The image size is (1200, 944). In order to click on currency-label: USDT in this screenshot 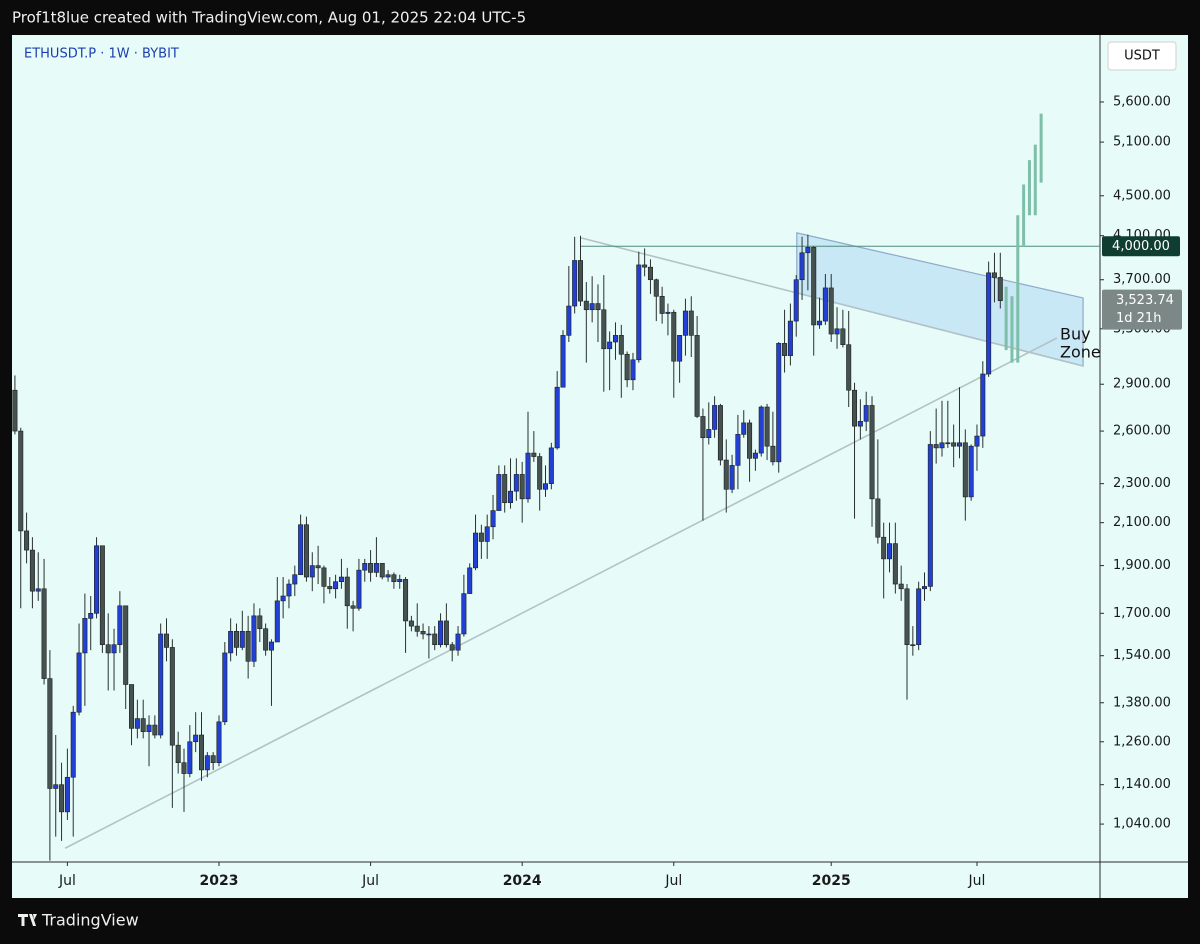, I will do `click(1142, 56)`.